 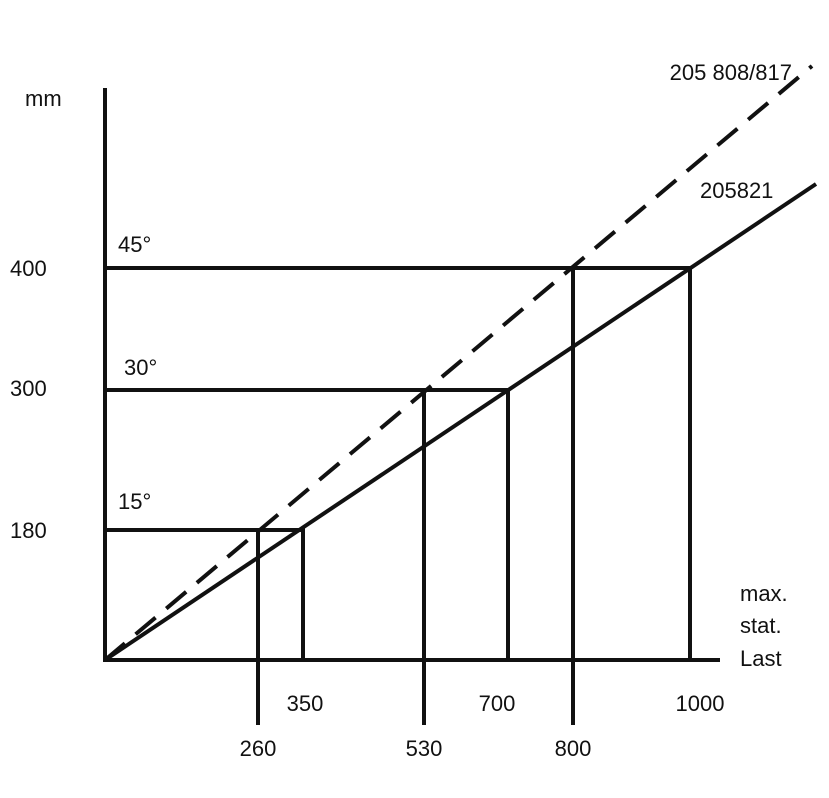 What do you see at coordinates (761, 658) in the screenshot?
I see `x-axis-title: Last` at bounding box center [761, 658].